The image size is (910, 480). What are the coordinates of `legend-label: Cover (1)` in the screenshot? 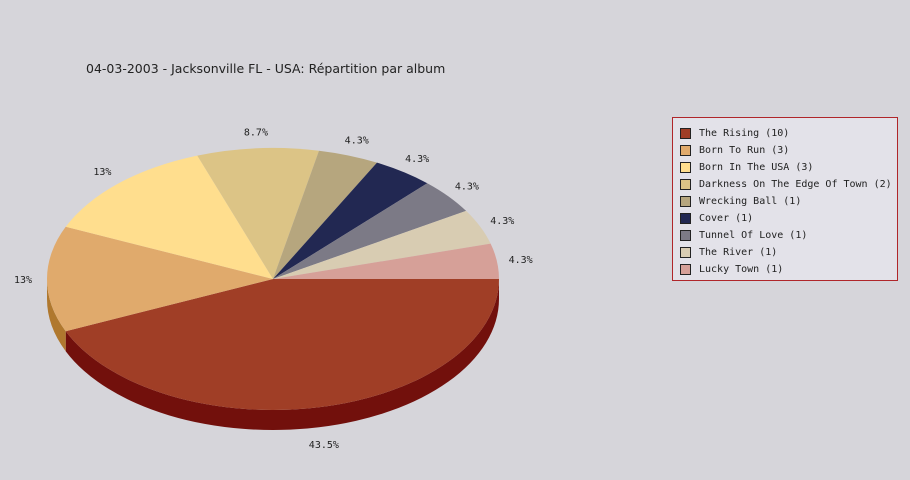 It's located at (726, 218).